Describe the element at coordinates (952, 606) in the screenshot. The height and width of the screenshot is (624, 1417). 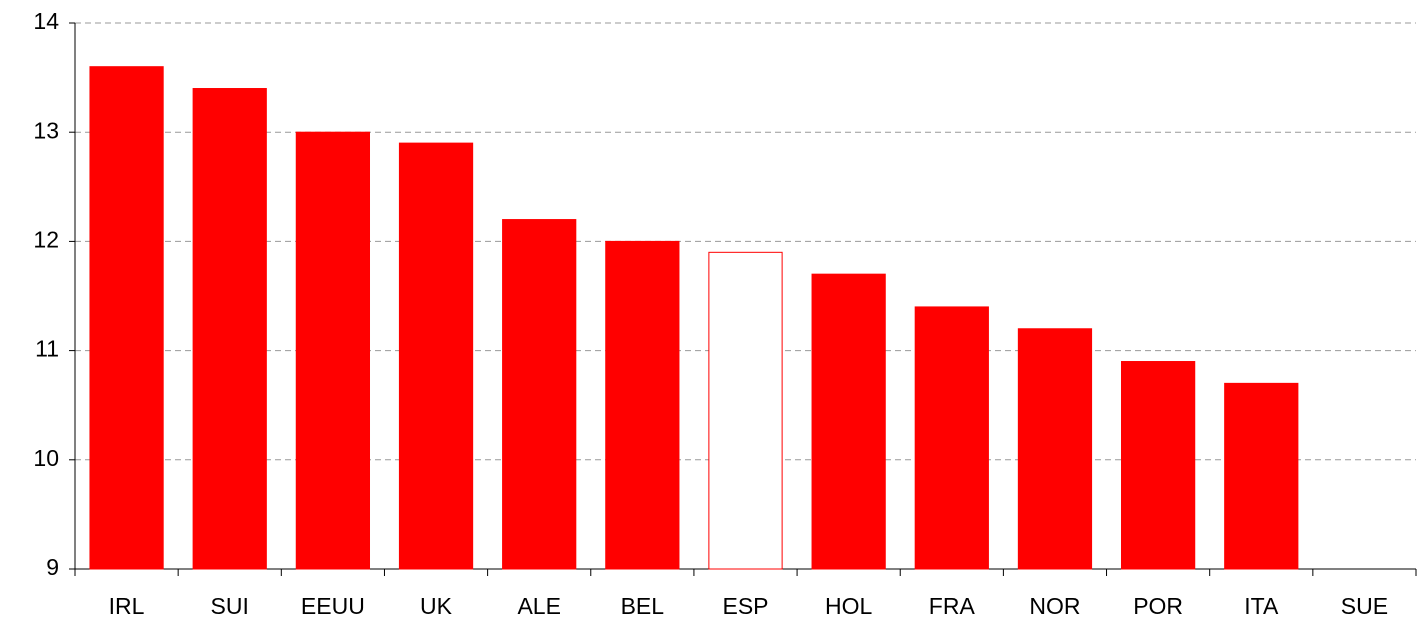
I see `x-tick-label: FRA` at that location.